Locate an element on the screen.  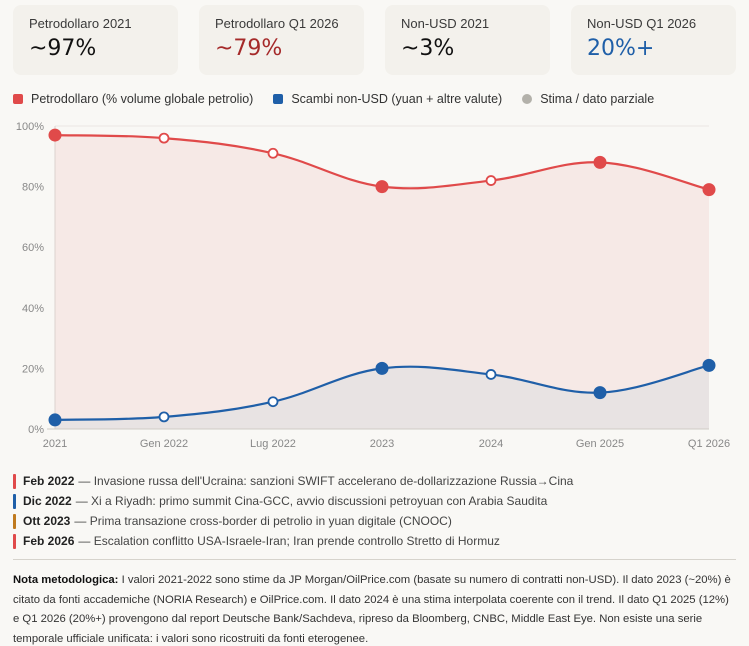
y-tick-label: 60% is located at coordinates (33, 248).